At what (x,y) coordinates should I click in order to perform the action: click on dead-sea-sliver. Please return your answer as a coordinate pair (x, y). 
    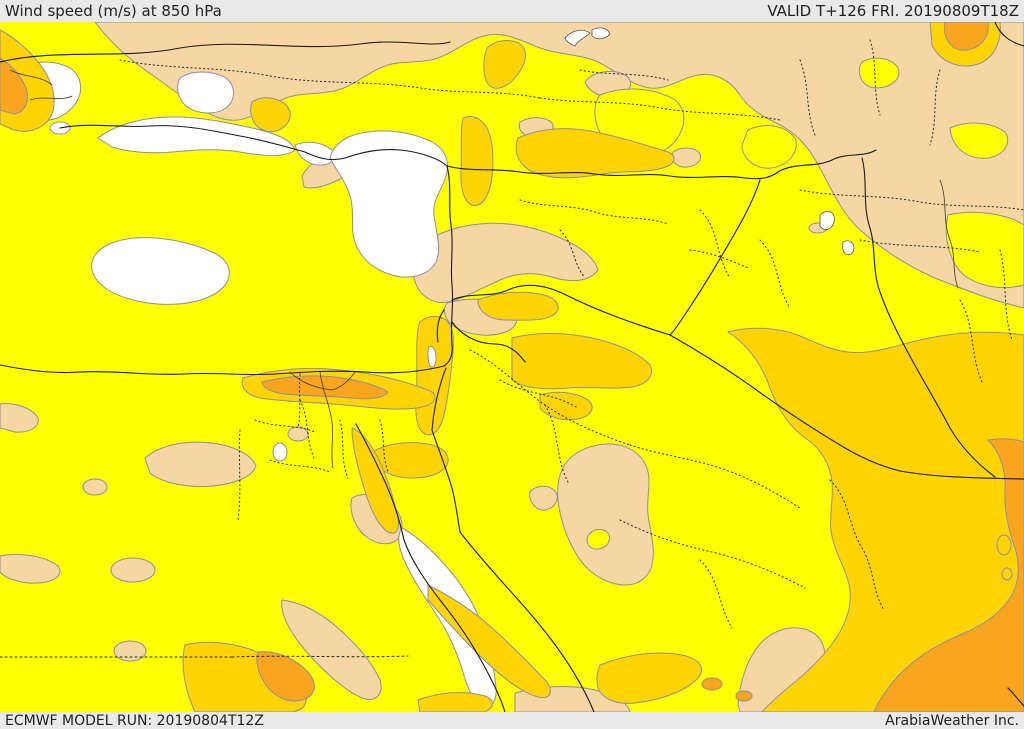
    Looking at the image, I should click on (432, 357).